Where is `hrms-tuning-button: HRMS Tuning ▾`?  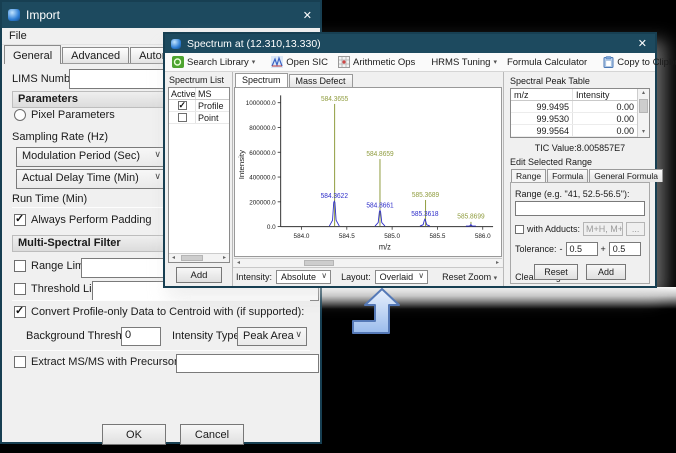 hrms-tuning-button: HRMS Tuning ▾ is located at coordinates (464, 62).